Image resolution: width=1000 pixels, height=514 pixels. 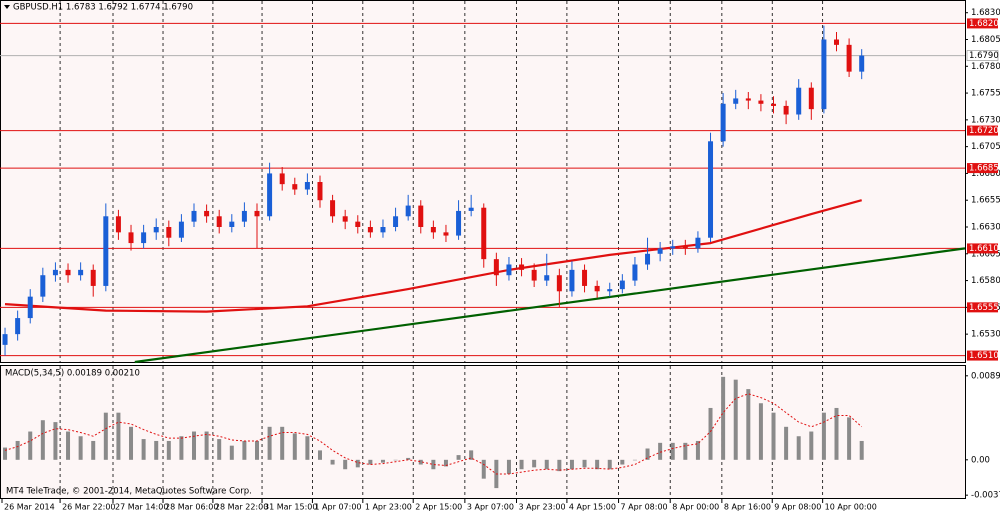 What do you see at coordinates (984, 356) in the screenshot?
I see `level-label: 1.6510` at bounding box center [984, 356].